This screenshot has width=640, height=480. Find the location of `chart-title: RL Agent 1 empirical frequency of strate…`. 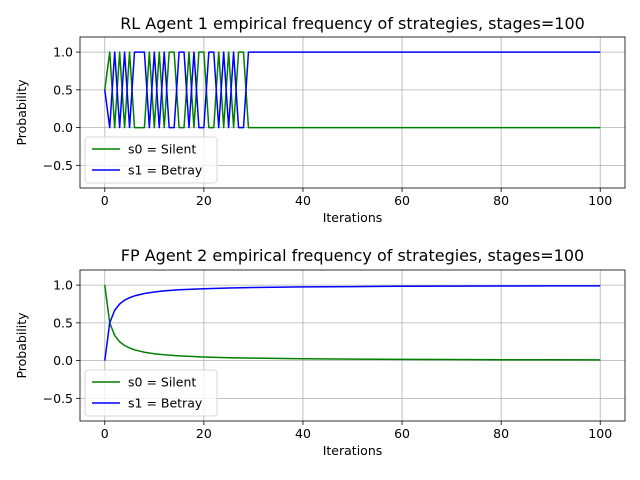

chart-title: RL Agent 1 empirical frequency of strate… is located at coordinates (352, 23).